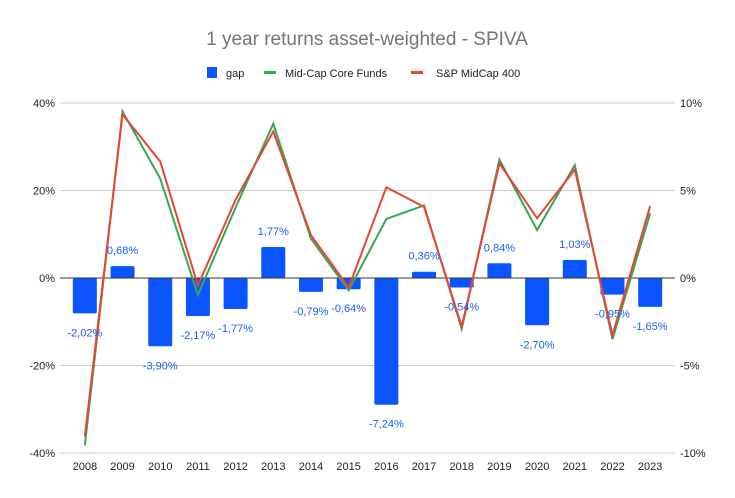  What do you see at coordinates (235, 293) in the screenshot?
I see `bar-gap-2012` at bounding box center [235, 293].